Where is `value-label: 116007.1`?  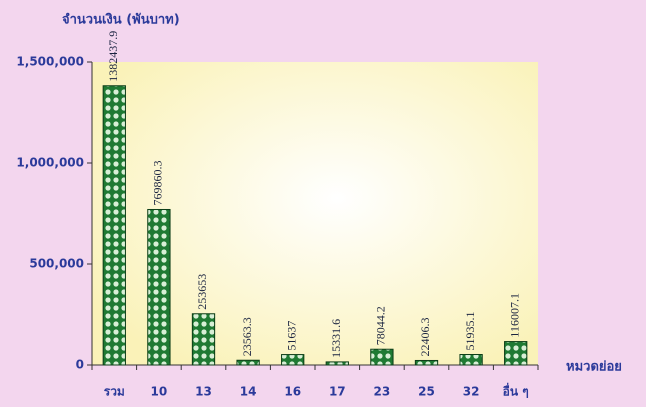 value-label: 116007.1 is located at coordinates (514, 315).